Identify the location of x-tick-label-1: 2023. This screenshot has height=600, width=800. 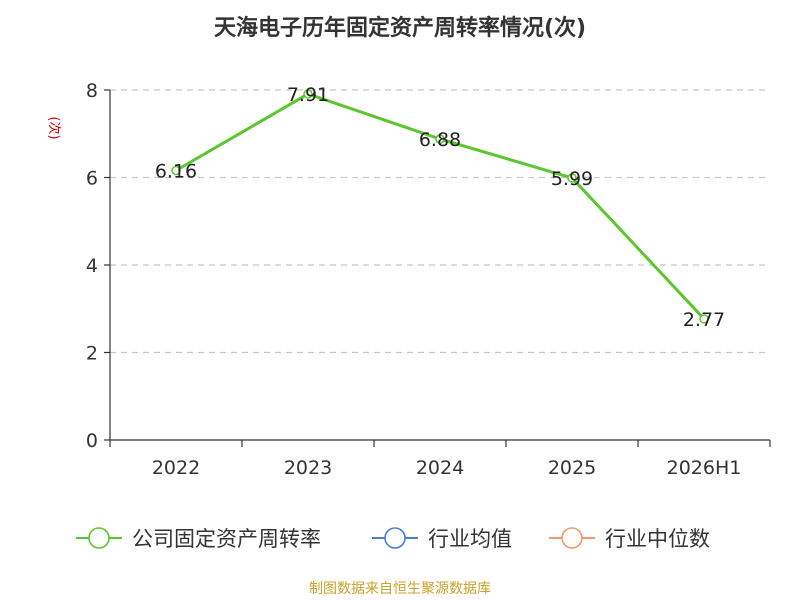
(308, 468).